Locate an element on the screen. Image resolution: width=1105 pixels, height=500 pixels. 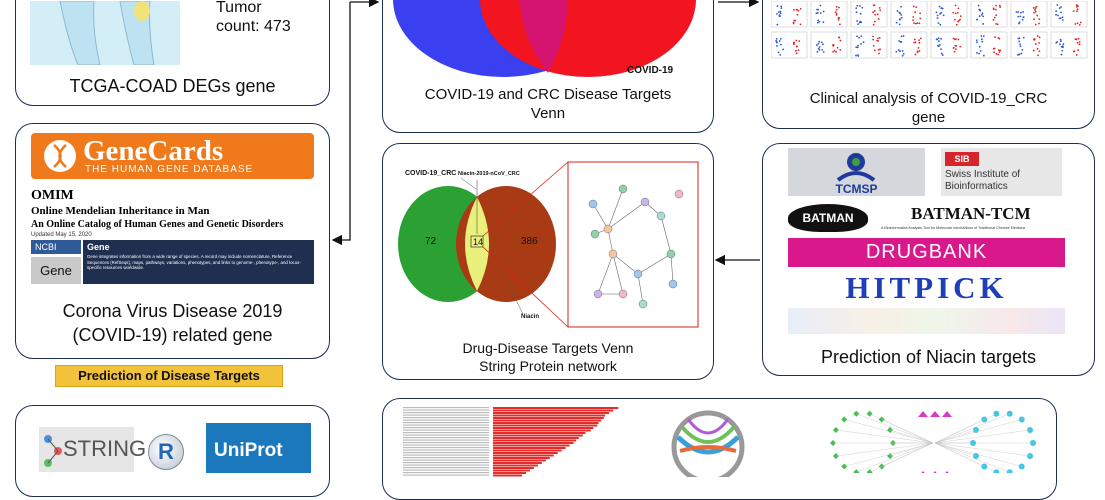
top-venn-caption: COVID-19 and CRC Disease Targets Venn is located at coordinates (548, 104).